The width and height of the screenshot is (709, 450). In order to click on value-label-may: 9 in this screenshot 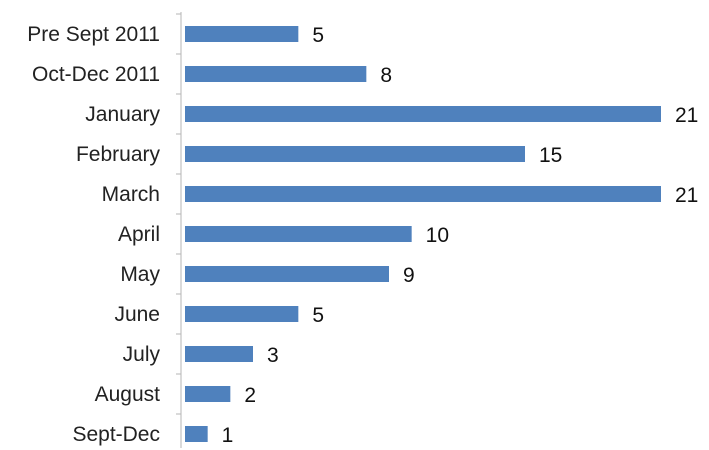, I will do `click(409, 275)`.